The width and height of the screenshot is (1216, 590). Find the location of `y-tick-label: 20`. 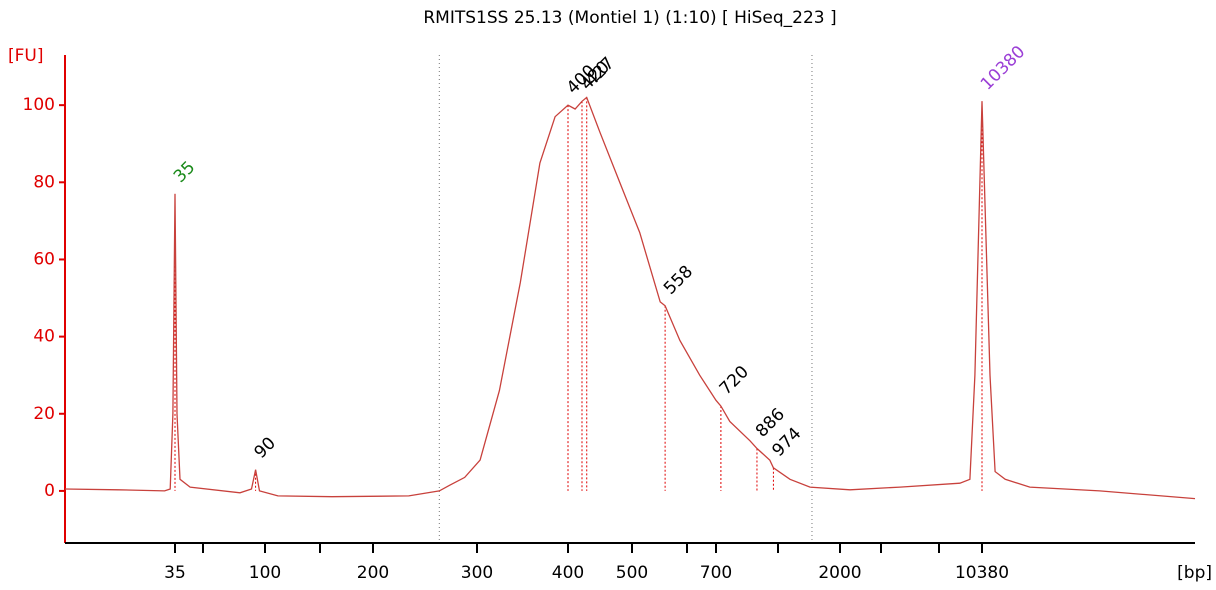

y-tick-label: 20 is located at coordinates (44, 414).